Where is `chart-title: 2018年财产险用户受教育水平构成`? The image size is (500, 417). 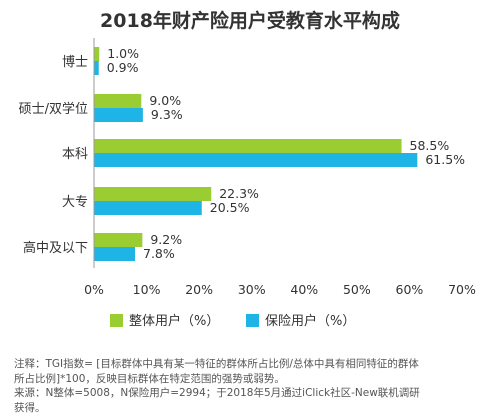
chart-title: 2018年财产险用户受教育水平构成 is located at coordinates (250, 20).